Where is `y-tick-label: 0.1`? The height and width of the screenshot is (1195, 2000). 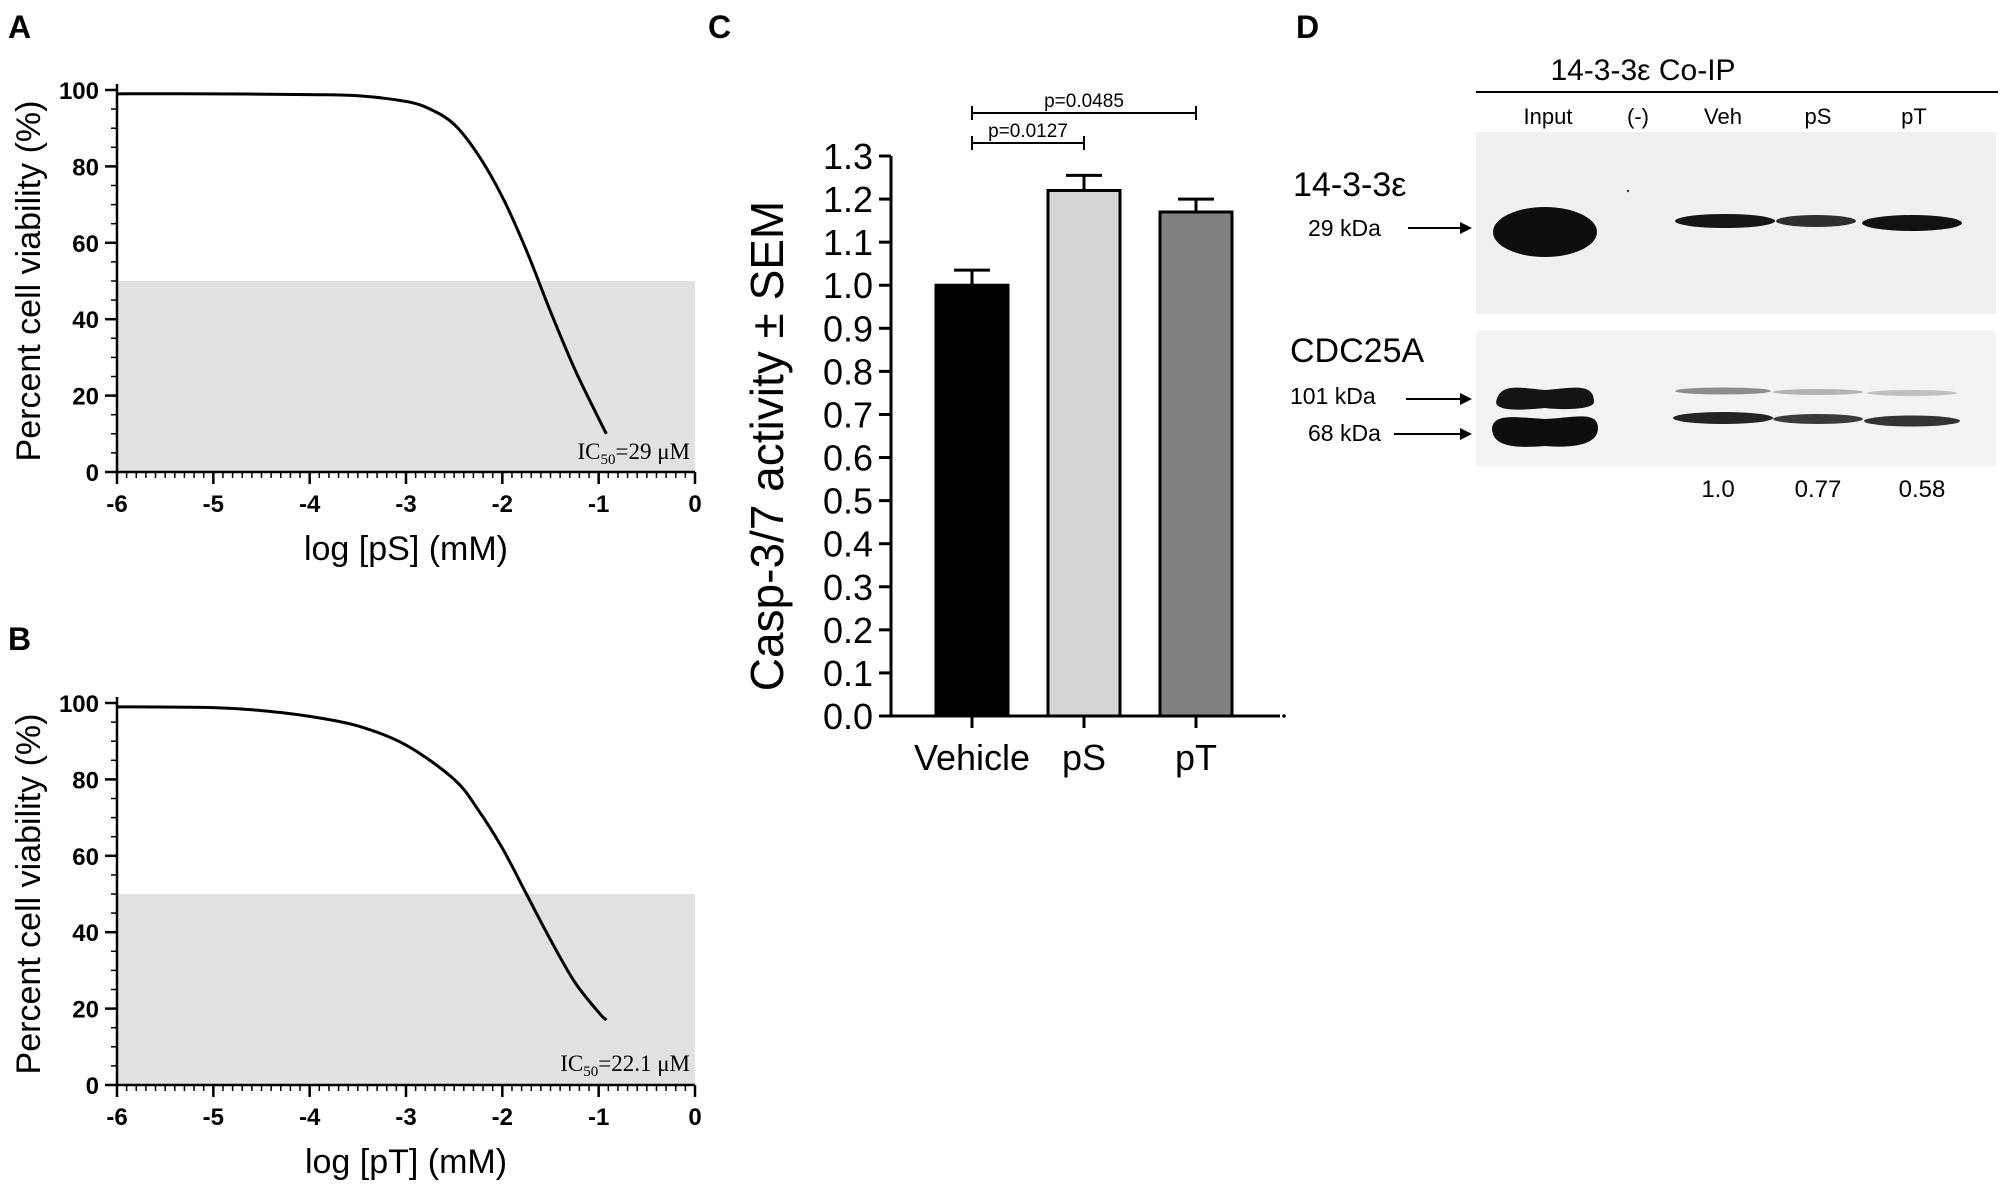 y-tick-label: 0.1 is located at coordinates (848, 673).